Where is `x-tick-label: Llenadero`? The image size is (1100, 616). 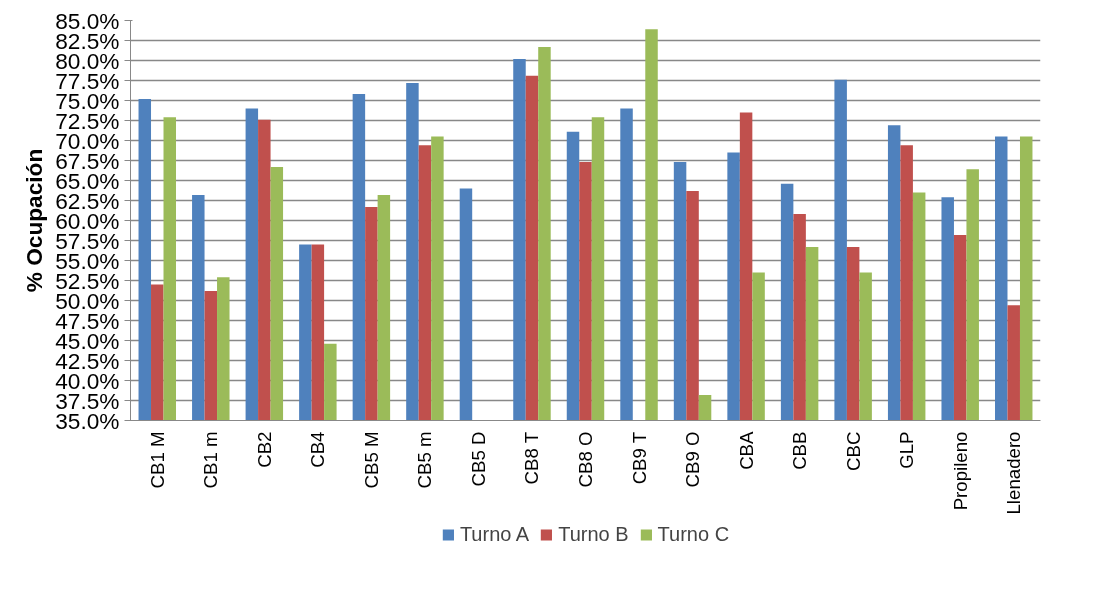
x-tick-label: Llenadero is located at coordinates (1014, 473).